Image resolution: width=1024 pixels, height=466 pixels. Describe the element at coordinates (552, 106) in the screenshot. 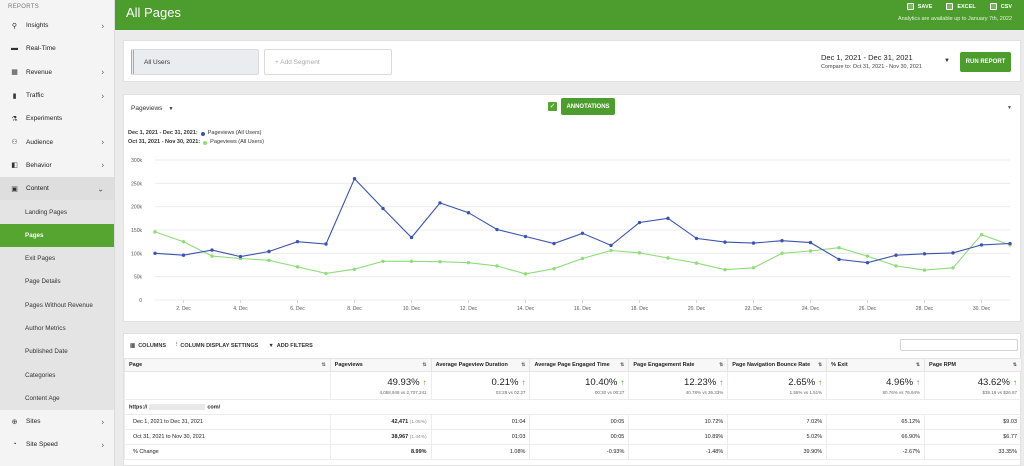

I see `annotations-checkbox: ✓` at that location.